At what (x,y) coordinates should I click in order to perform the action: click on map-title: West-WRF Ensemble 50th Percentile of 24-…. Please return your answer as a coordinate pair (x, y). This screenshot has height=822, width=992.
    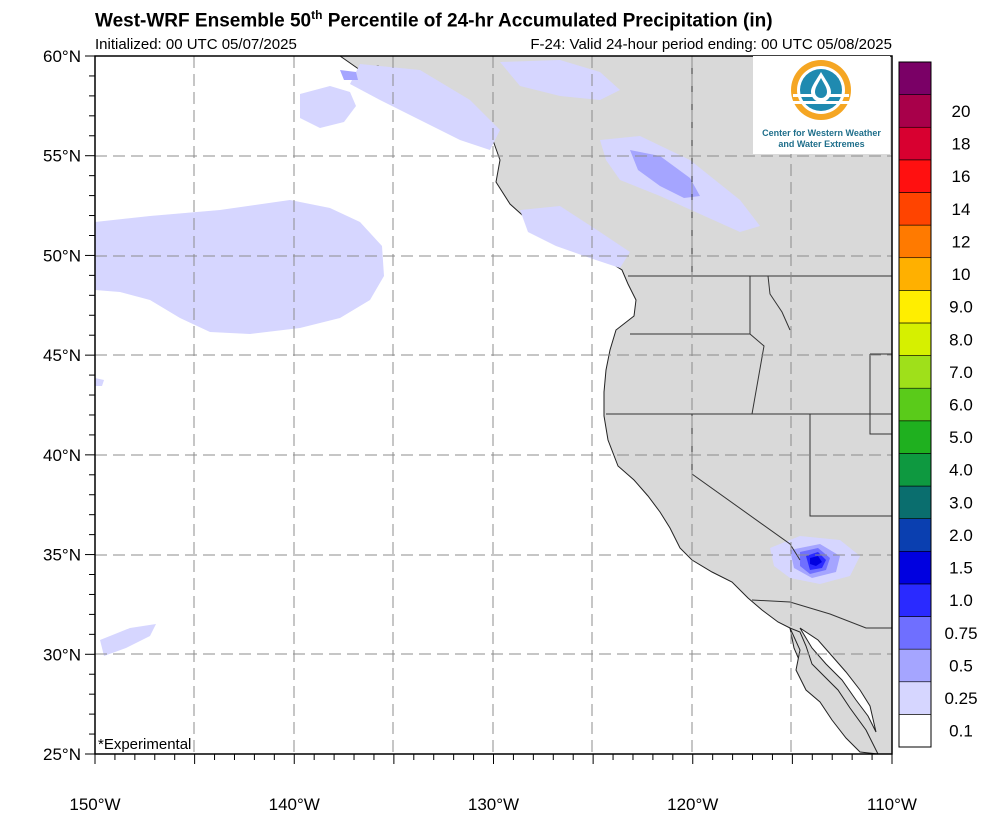
    Looking at the image, I should click on (434, 20).